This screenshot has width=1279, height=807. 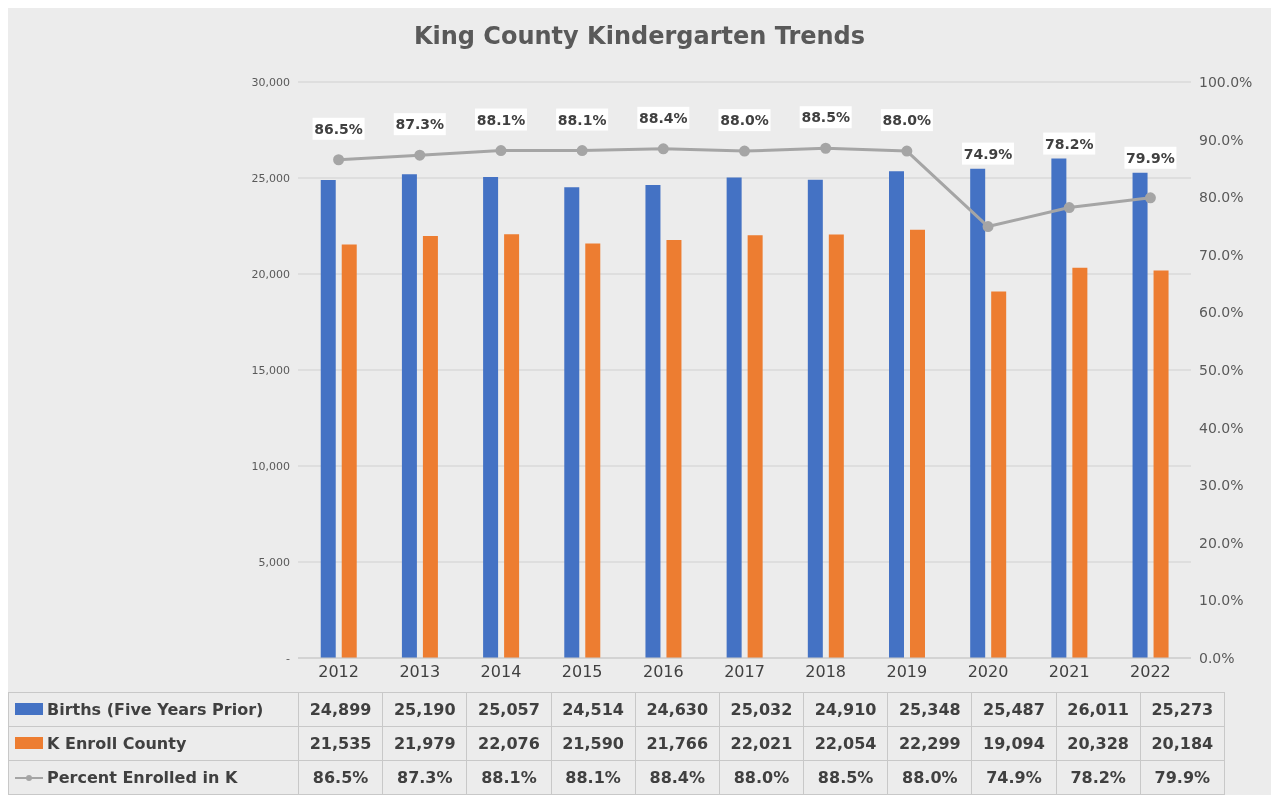 I want to click on y2-tick-label: 10.0%, so click(x=1221, y=600).